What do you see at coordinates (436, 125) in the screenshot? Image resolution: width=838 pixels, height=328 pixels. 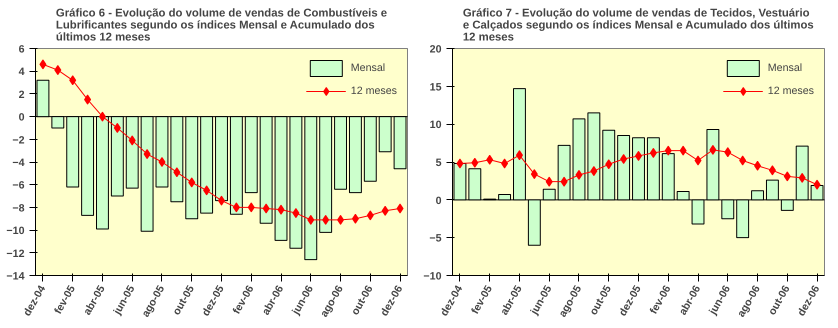 I see `y-tick-label: 10` at bounding box center [436, 125].